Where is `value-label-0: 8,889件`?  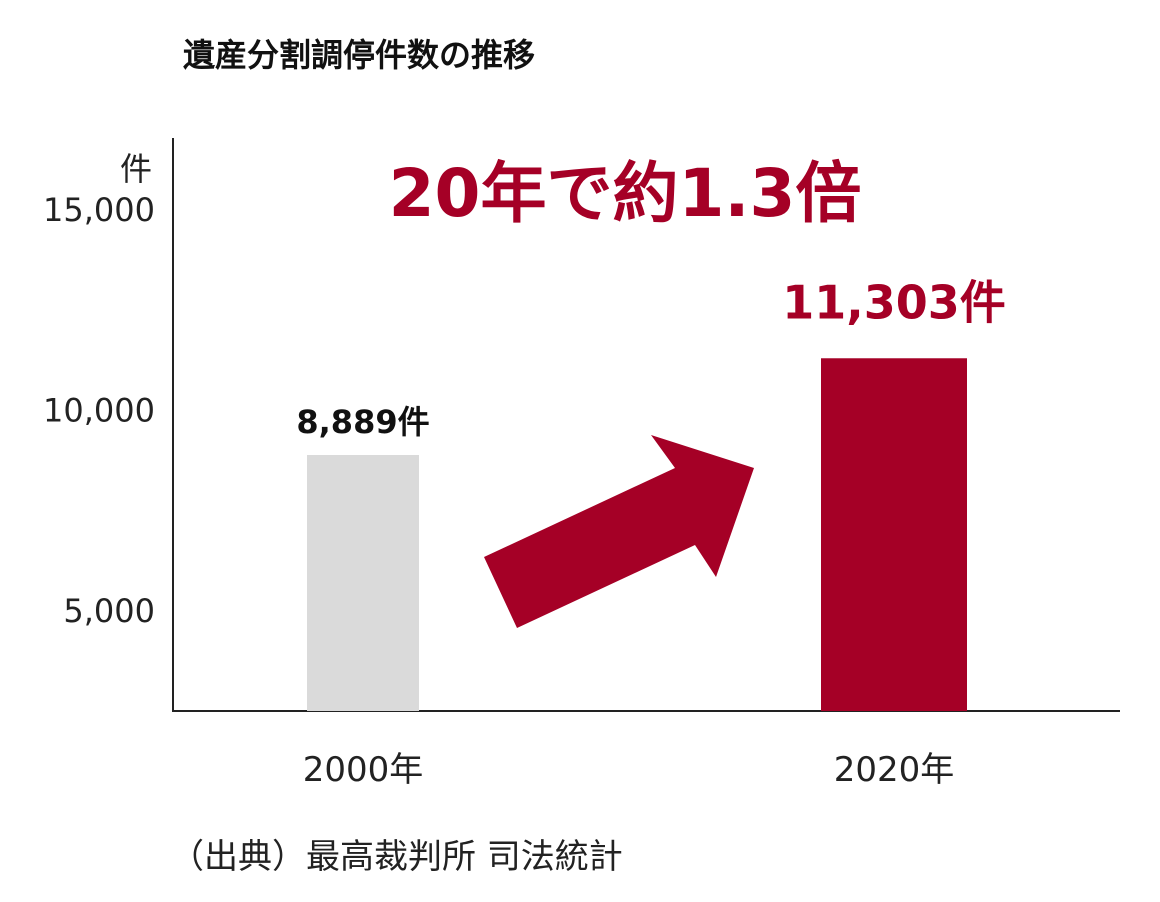
value-label-0: 8,889件 is located at coordinates (362, 422).